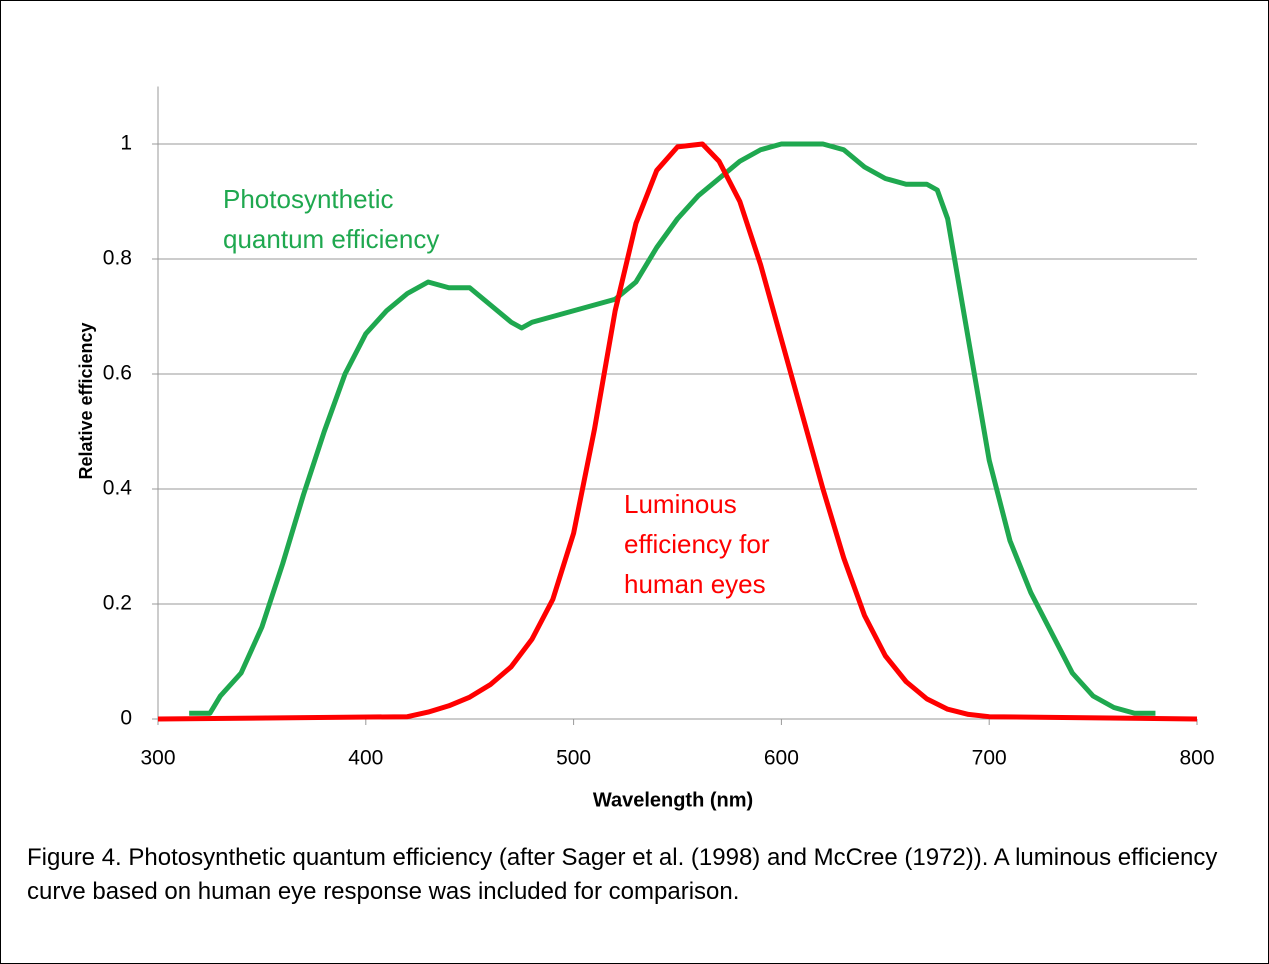 The height and width of the screenshot is (964, 1269). What do you see at coordinates (573, 758) in the screenshot?
I see `x-tick-label: 500` at bounding box center [573, 758].